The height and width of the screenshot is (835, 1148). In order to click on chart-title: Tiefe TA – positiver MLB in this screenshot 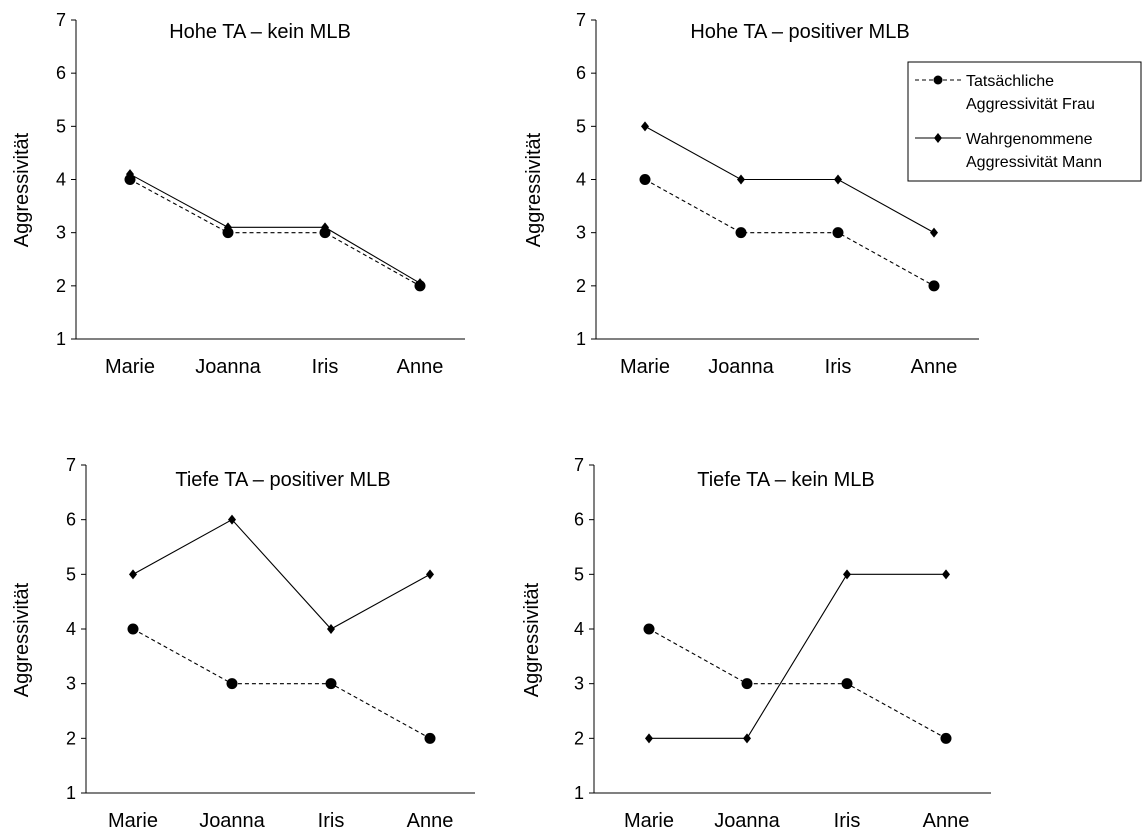, I will do `click(282, 480)`.